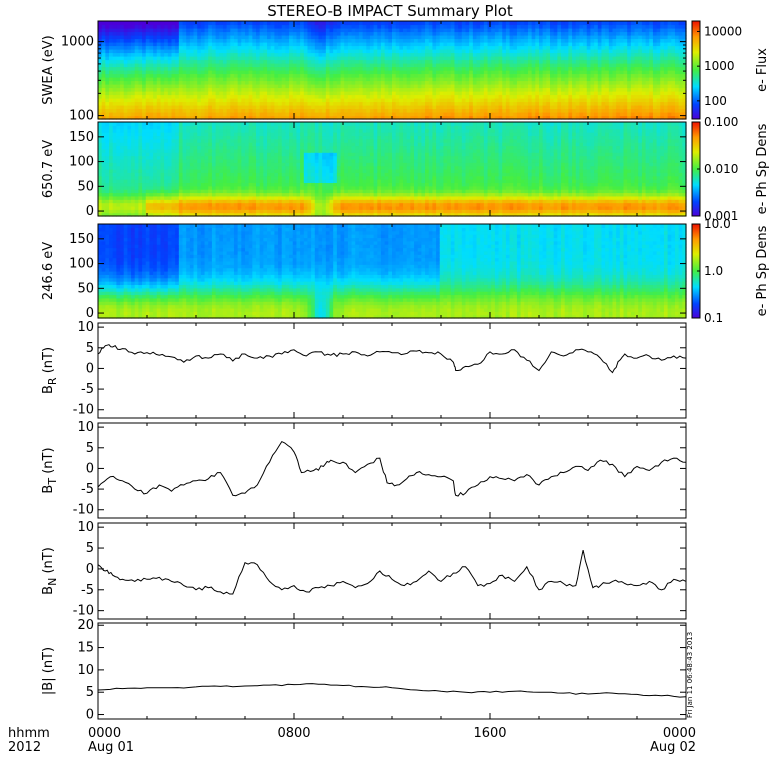  Describe the element at coordinates (48, 169) in the screenshot. I see `y-axis-label: 650.7 eV` at that location.